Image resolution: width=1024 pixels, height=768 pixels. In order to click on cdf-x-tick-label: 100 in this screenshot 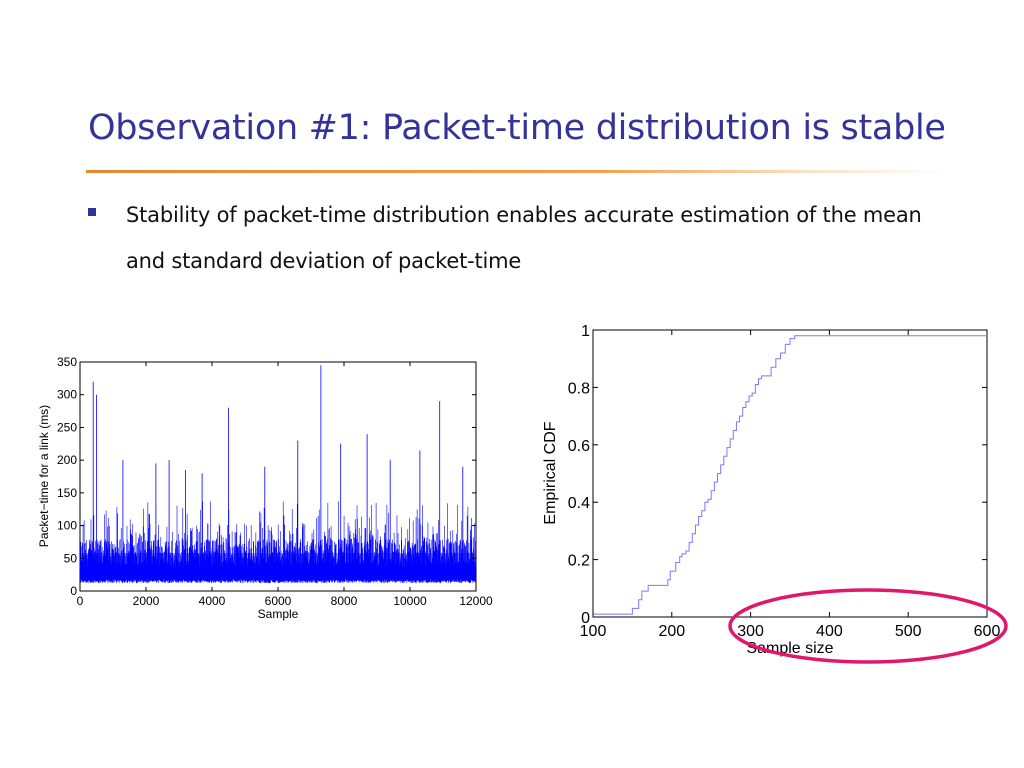, I will do `click(593, 631)`.